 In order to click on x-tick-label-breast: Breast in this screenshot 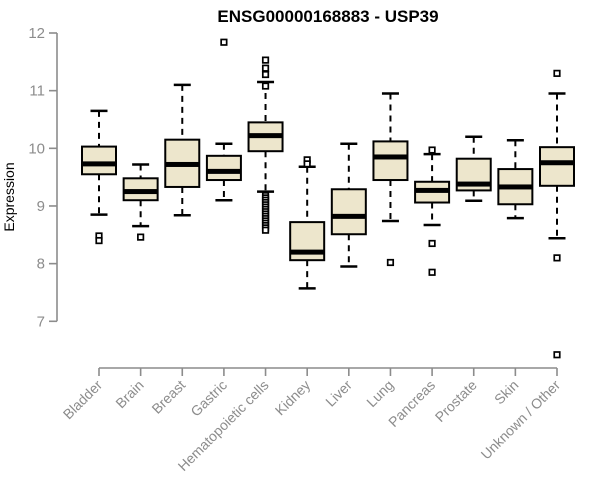, I will do `click(168, 397)`.